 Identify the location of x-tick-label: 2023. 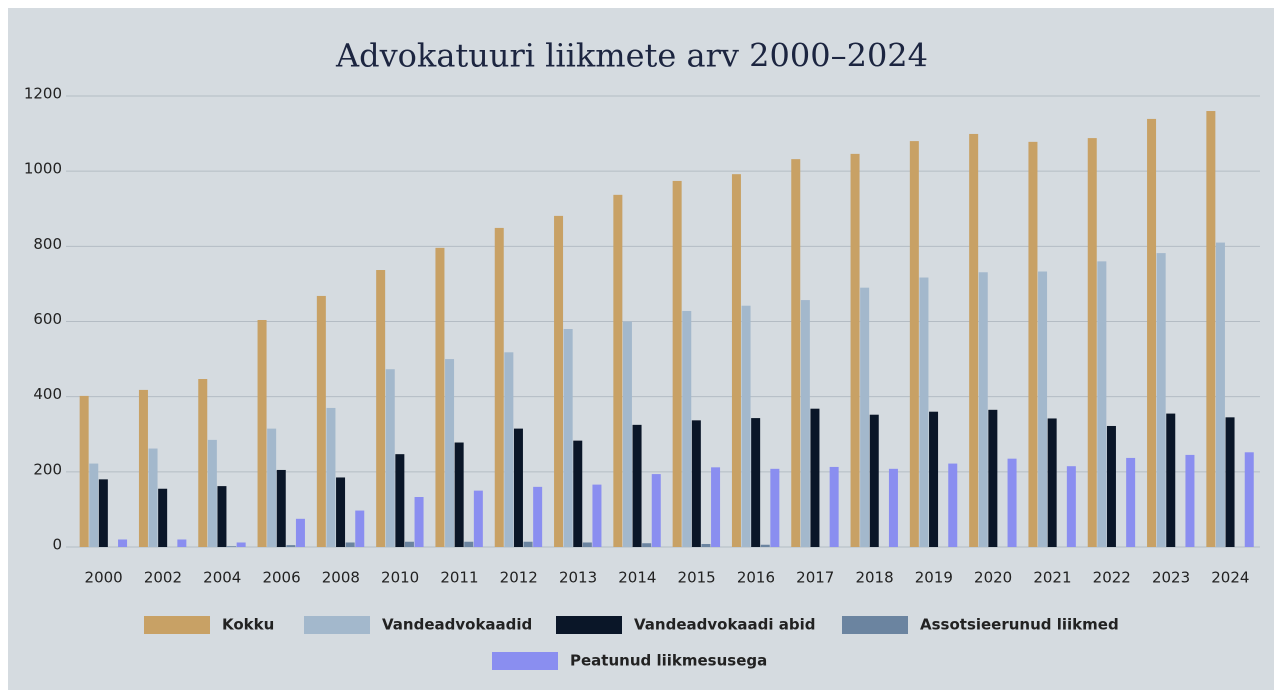
(1171, 578).